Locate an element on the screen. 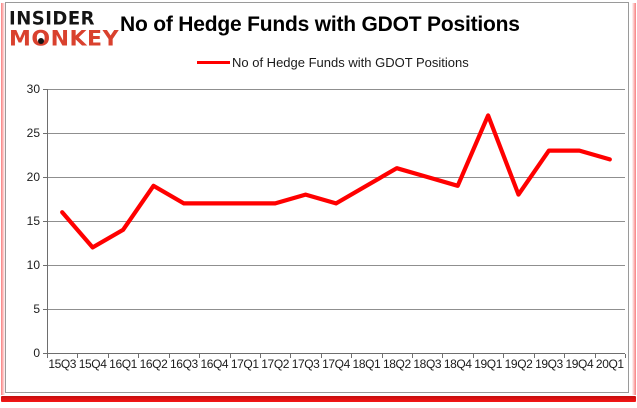 The height and width of the screenshot is (408, 637). logo-text-monkey: MONKEY is located at coordinates (64, 39).